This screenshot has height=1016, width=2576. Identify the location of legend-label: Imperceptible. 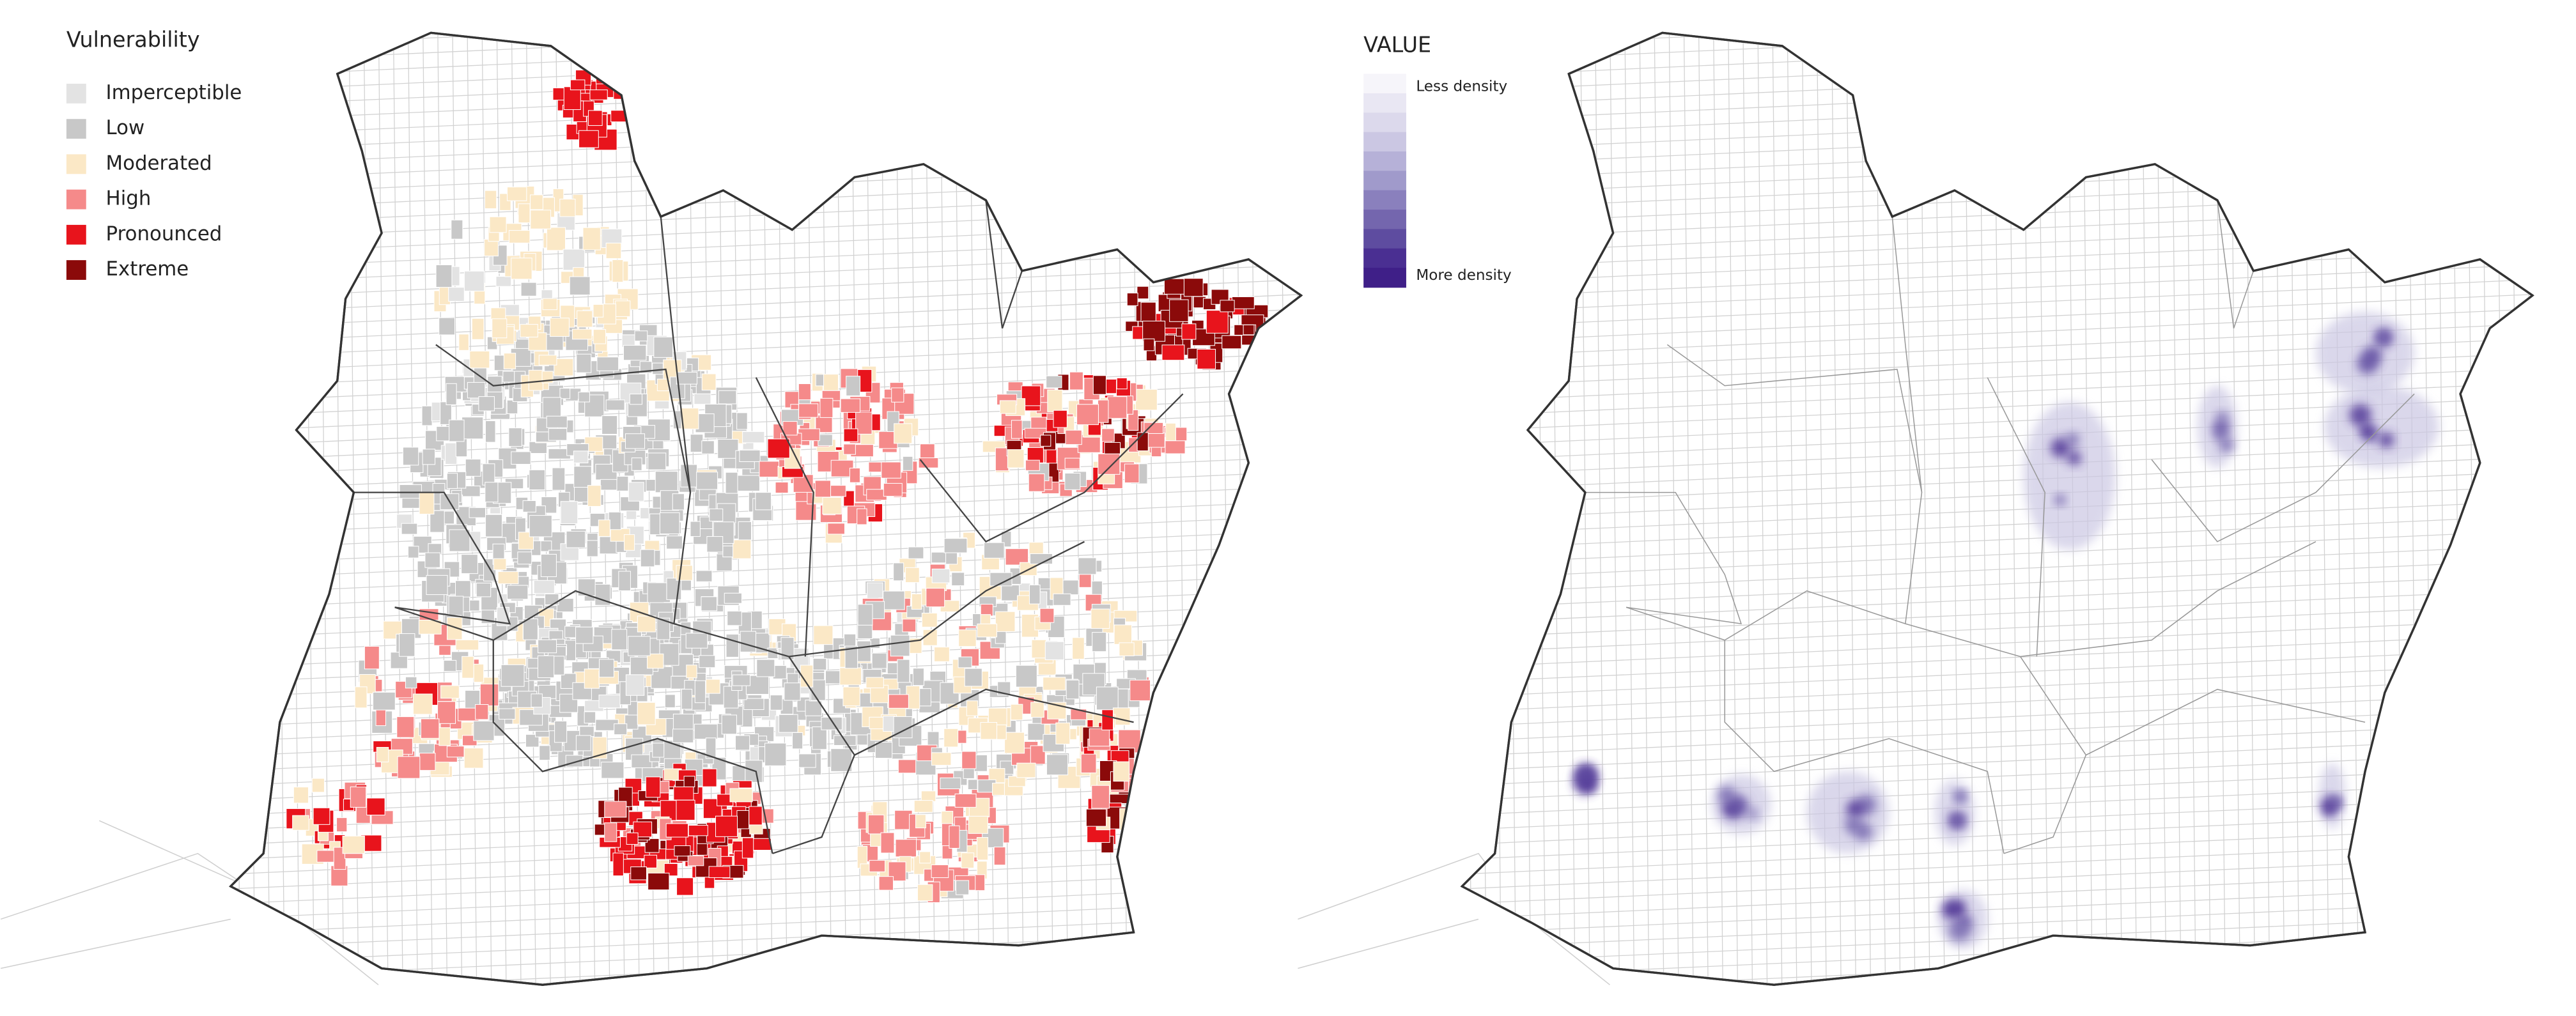
(174, 92).